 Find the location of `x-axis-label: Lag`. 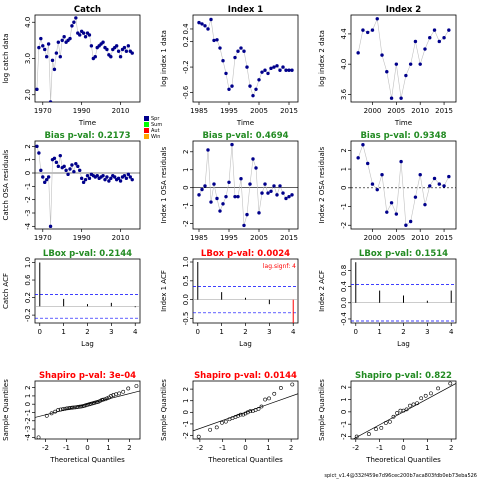

x-axis-label: Lag is located at coordinates (403, 344).